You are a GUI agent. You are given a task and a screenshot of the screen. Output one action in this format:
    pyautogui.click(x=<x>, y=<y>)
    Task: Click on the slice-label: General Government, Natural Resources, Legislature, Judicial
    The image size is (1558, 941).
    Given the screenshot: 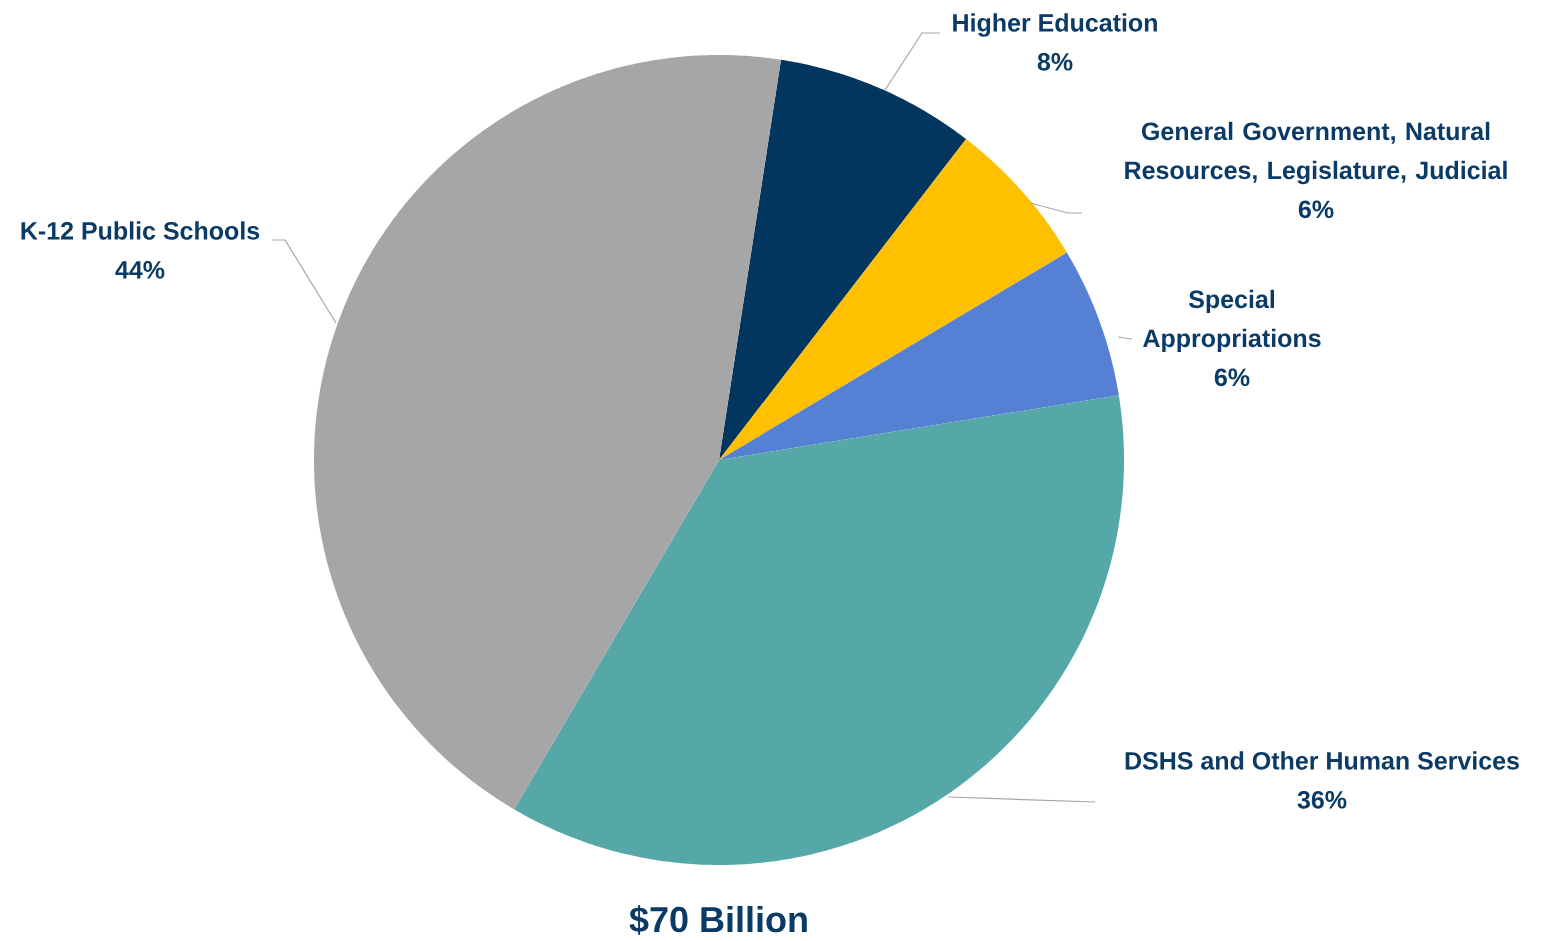 What is the action you would take?
    pyautogui.click(x=1316, y=153)
    